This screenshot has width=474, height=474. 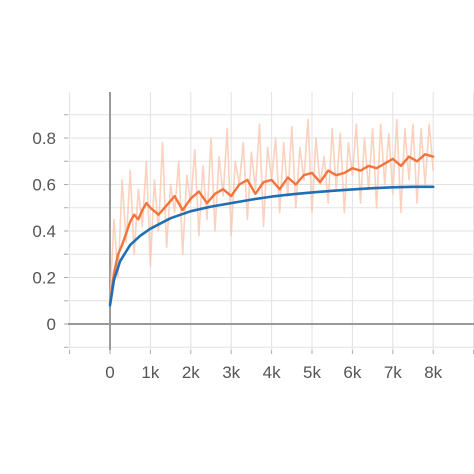 I want to click on x-tick-label: 6k, so click(x=352, y=372).